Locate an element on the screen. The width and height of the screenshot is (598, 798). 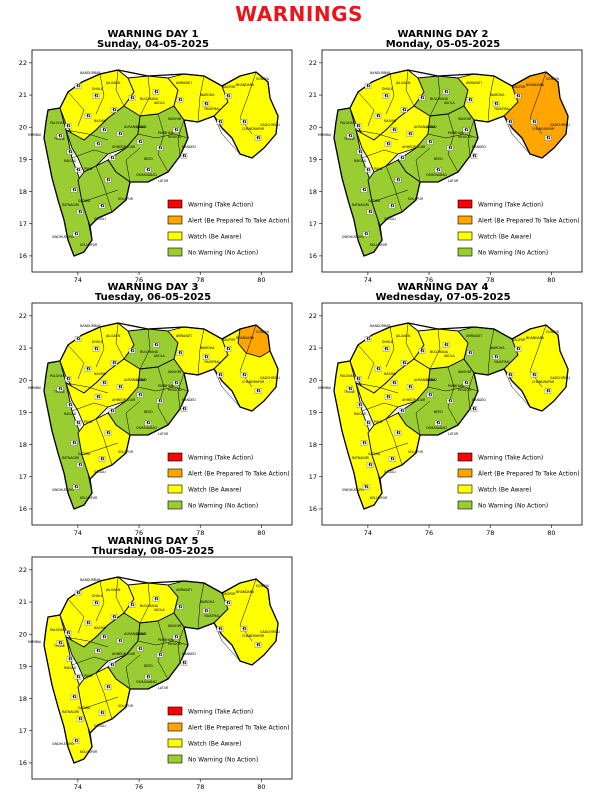
y-tick-label: 16 is located at coordinates (313, 509).